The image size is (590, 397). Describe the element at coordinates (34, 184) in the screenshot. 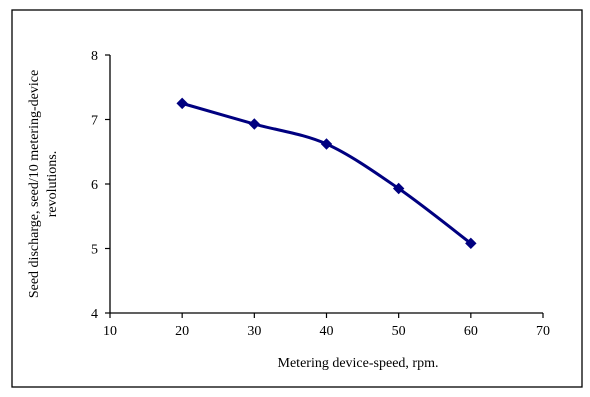

I see `y-axis-title-line-1: Seed discharge, seed/10 metering-device` at that location.